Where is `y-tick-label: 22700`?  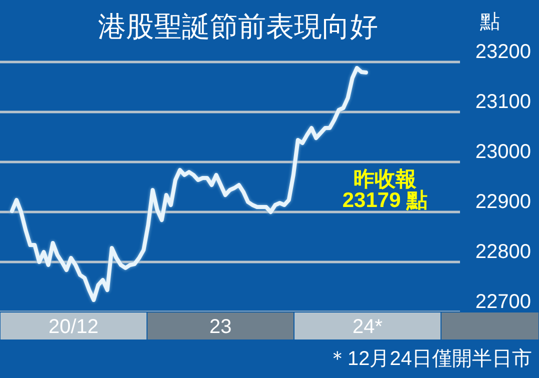
y-tick-label: 22700 is located at coordinates (503, 302).